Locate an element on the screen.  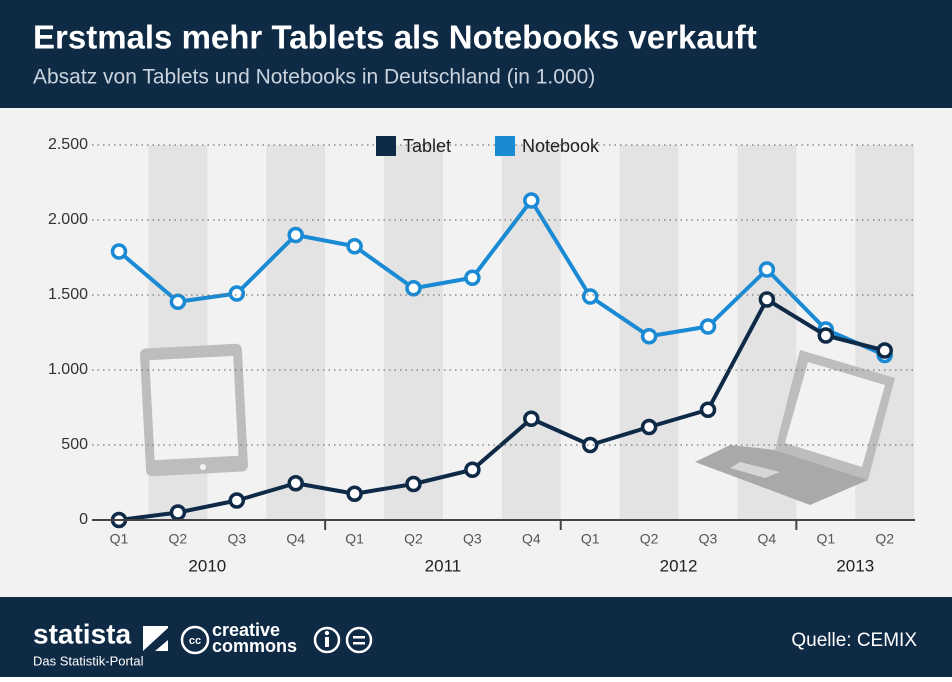
laptop-icon is located at coordinates (795, 427).